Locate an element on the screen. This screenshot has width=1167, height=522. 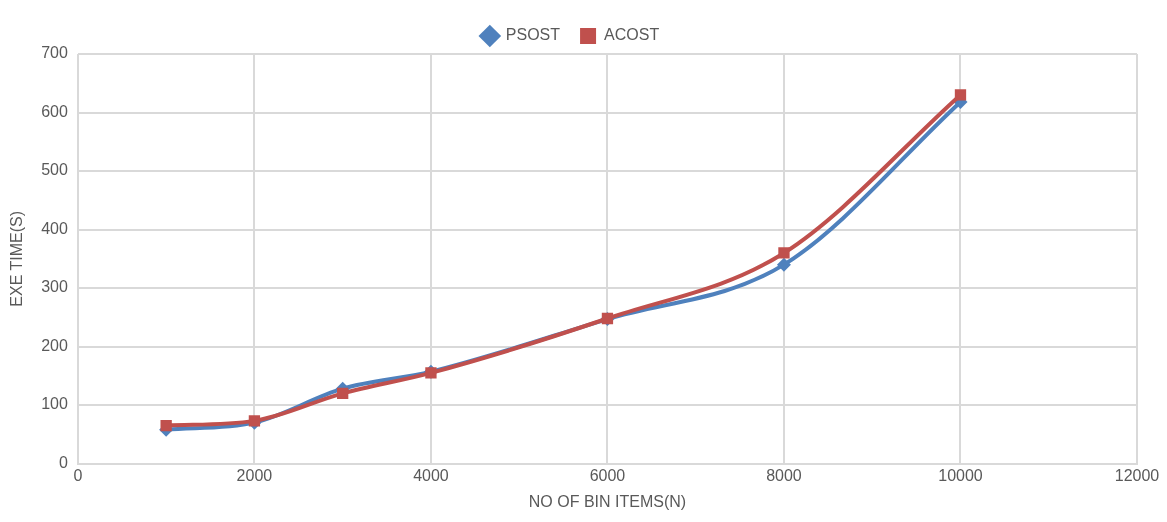
y-tick-label: 100 is located at coordinates (54, 404).